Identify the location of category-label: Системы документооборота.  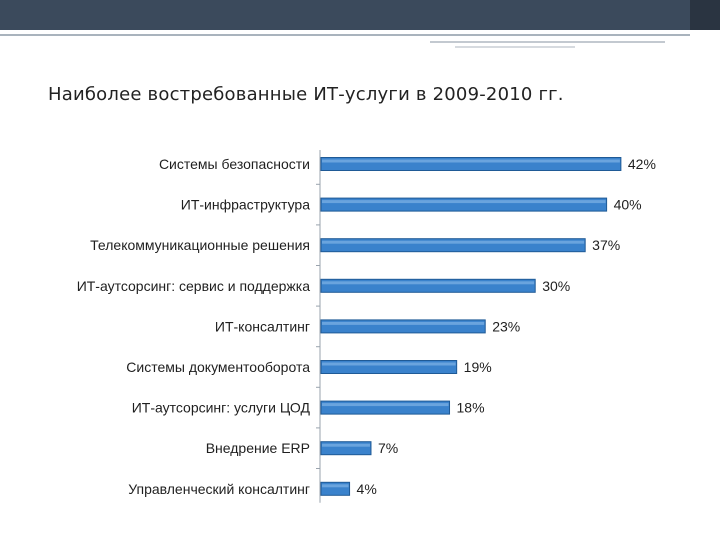
(218, 367).